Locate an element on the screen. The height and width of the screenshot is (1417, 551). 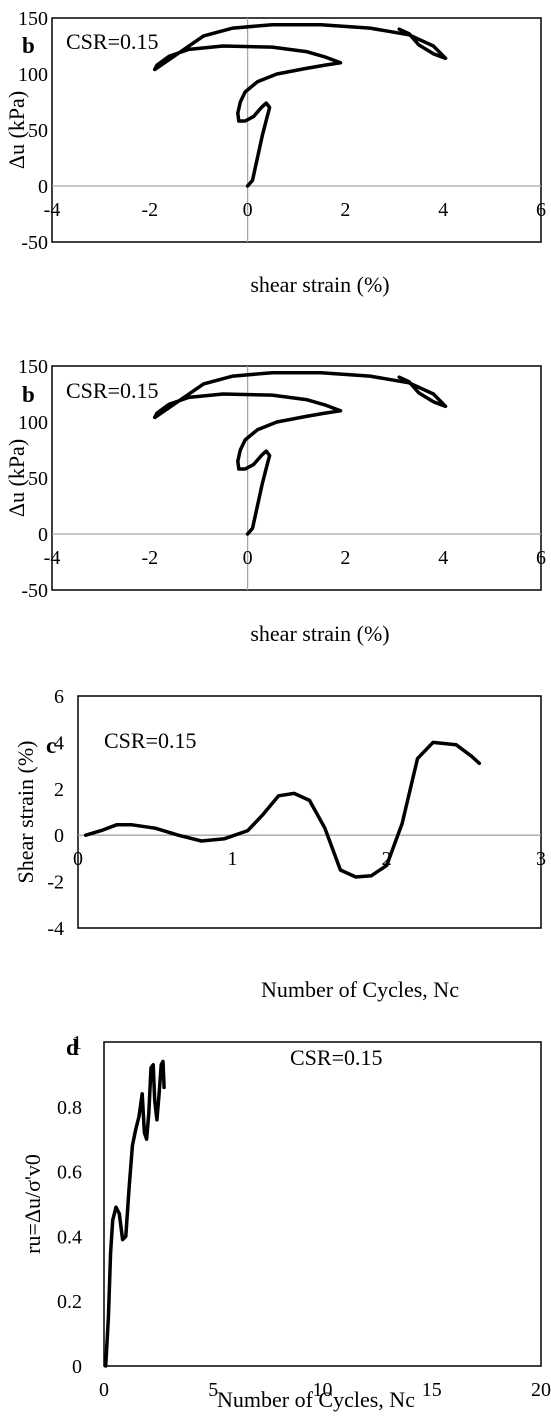
chart-2-plot-frame is located at coordinates (296, 478).